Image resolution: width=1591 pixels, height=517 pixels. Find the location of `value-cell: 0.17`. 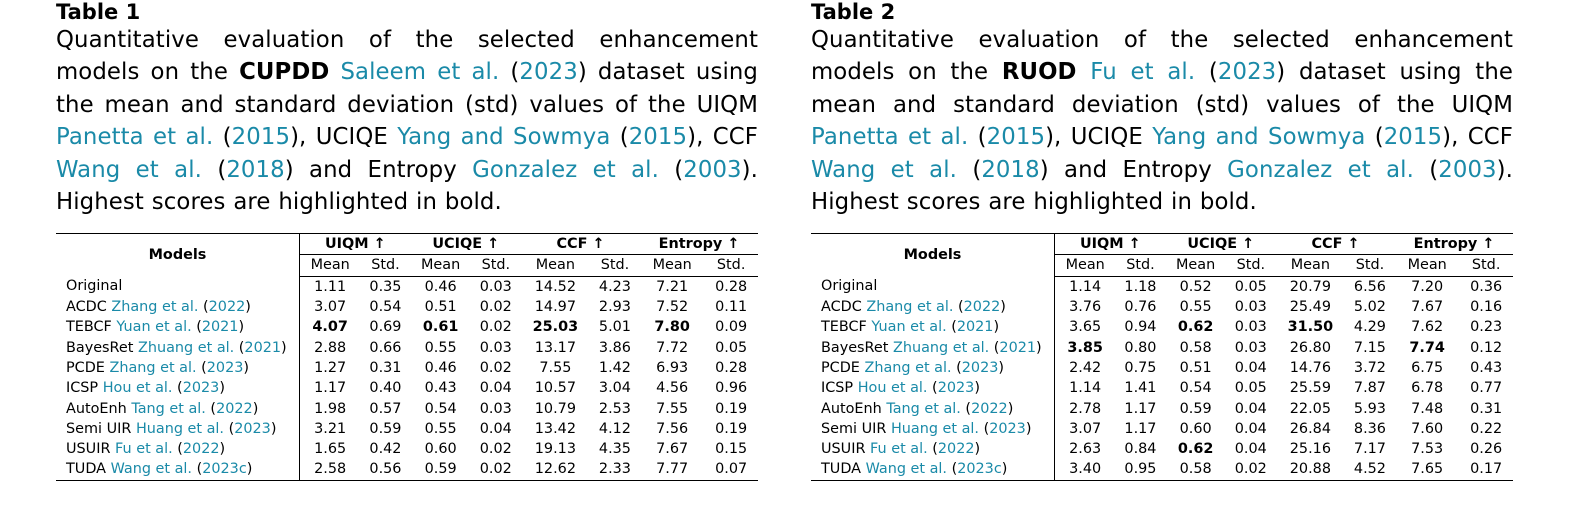

value-cell: 0.17 is located at coordinates (1486, 470).